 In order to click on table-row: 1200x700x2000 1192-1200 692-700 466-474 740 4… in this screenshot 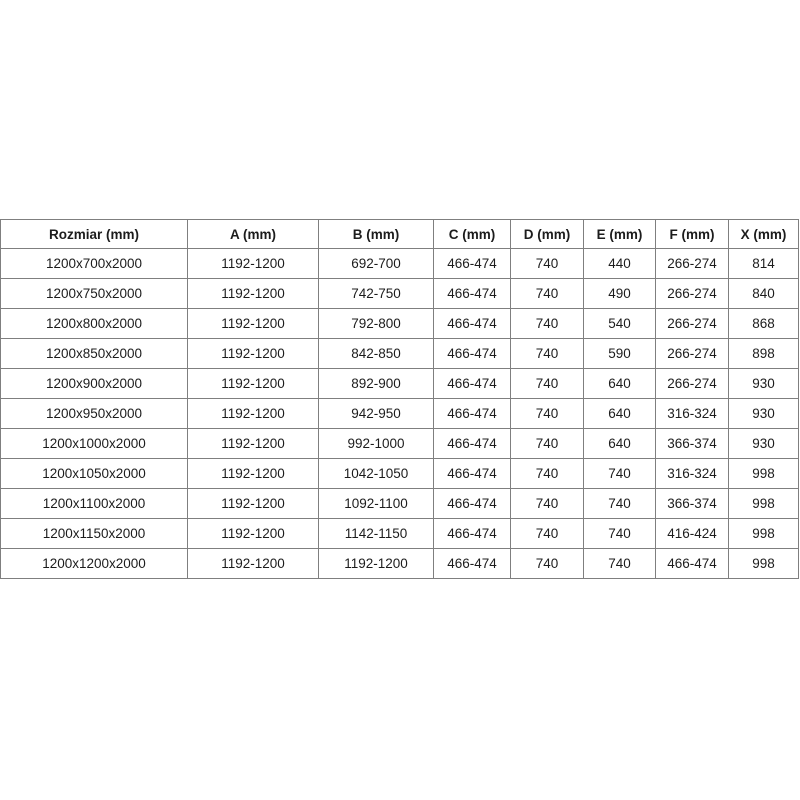, I will do `click(399, 263)`.